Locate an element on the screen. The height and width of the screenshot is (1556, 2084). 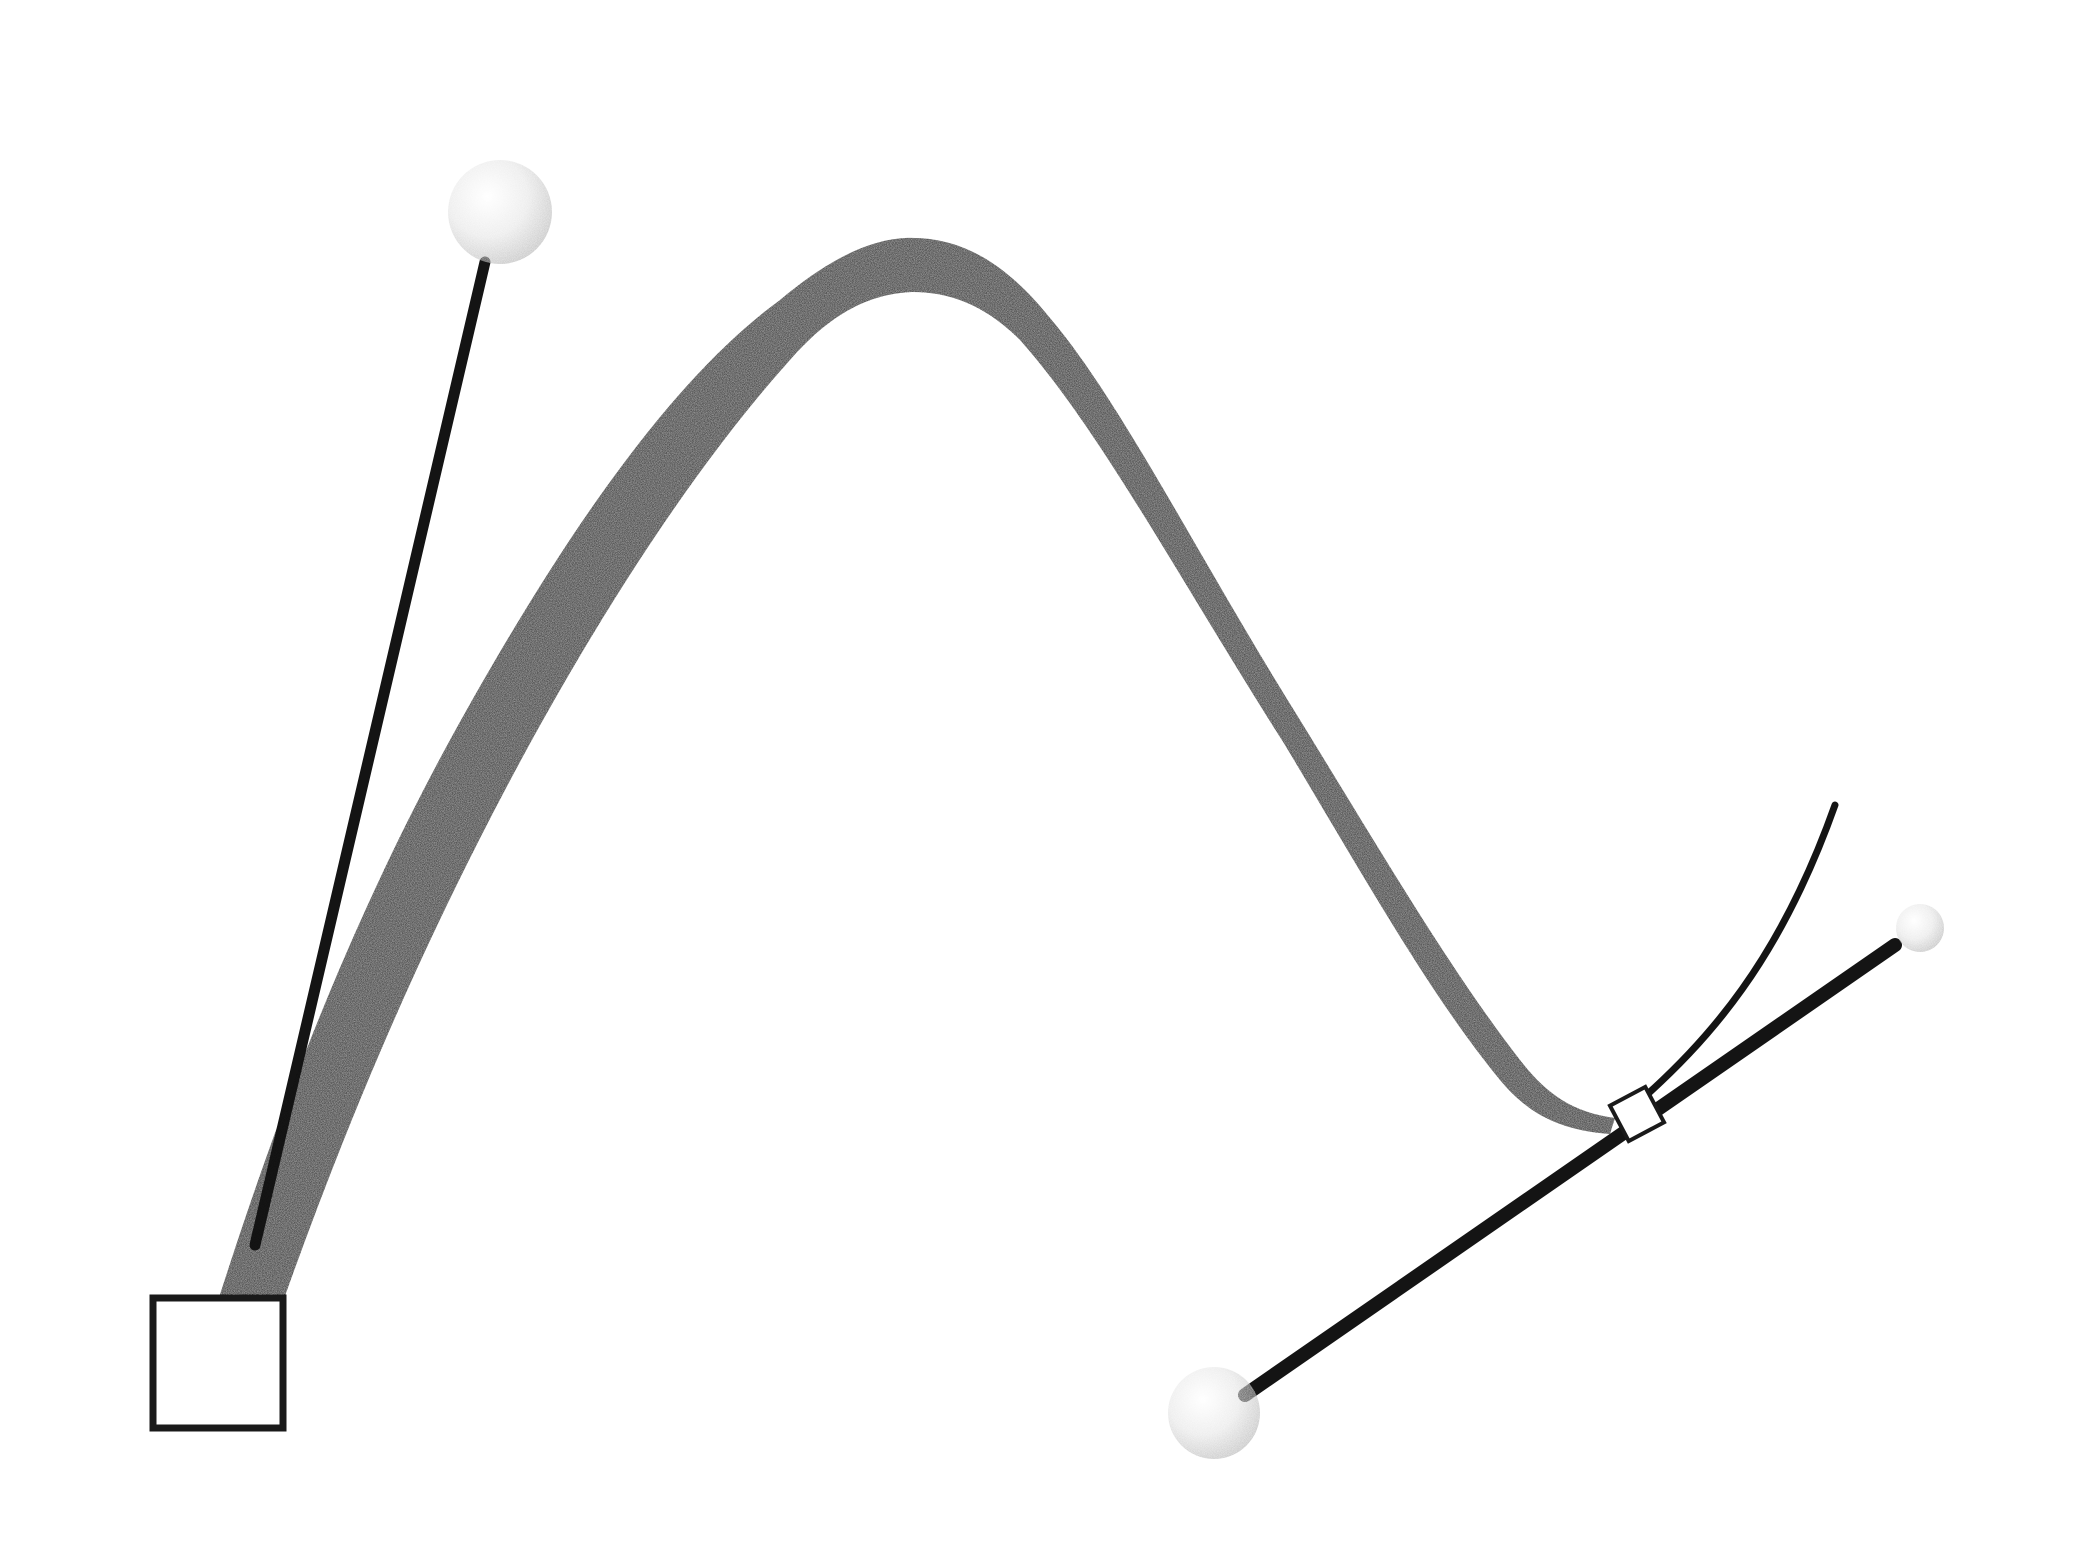
bezier-curve-tail is located at coordinates (1733, 956).